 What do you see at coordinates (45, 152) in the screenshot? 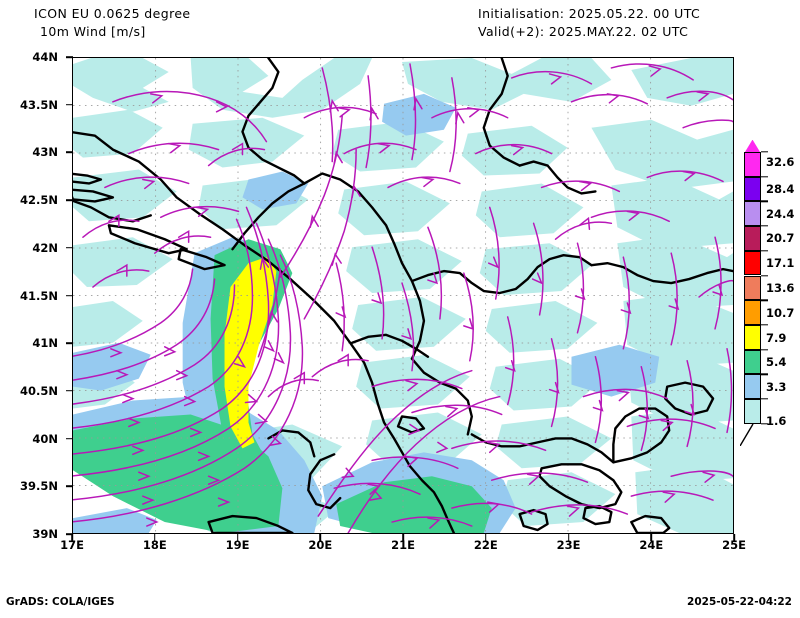
I see `y-tick-label: 43N` at bounding box center [45, 152].